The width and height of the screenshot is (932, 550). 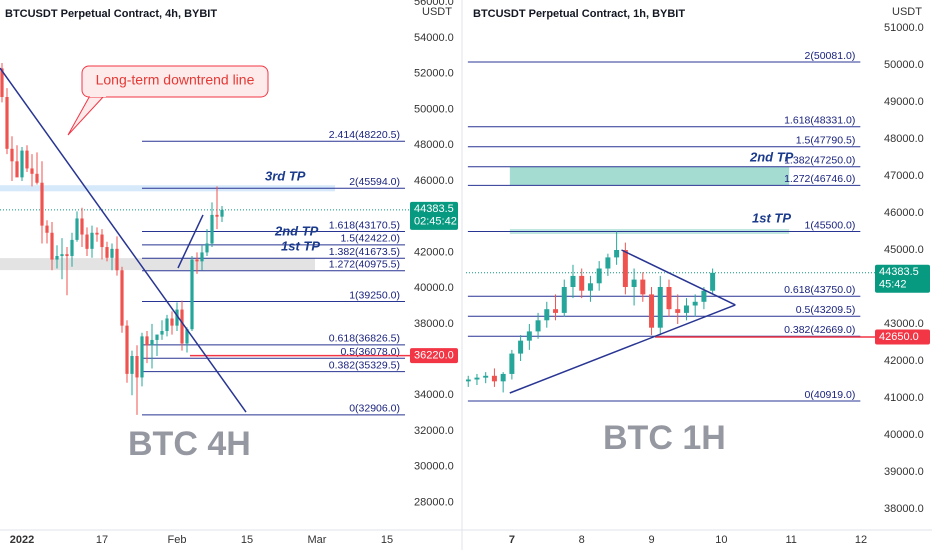 What do you see at coordinates (434, 395) in the screenshot?
I see `y-tick-label: 34000.0` at bounding box center [434, 395].